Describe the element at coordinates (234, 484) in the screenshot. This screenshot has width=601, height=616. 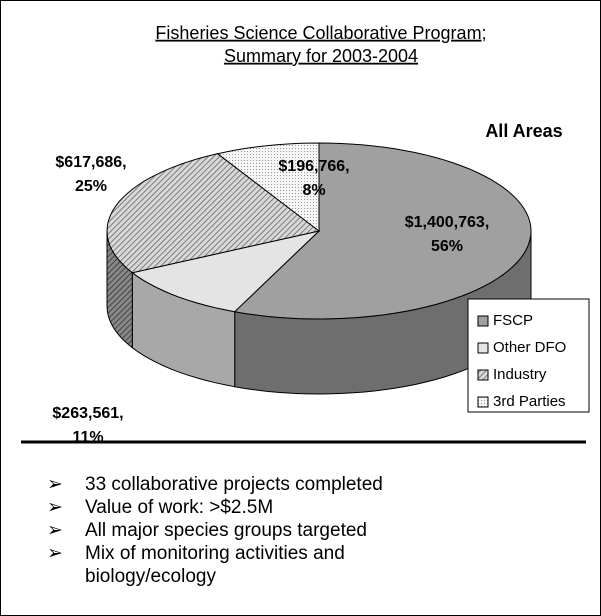
I see `bullet-text: 33 collaborative projects completed` at that location.